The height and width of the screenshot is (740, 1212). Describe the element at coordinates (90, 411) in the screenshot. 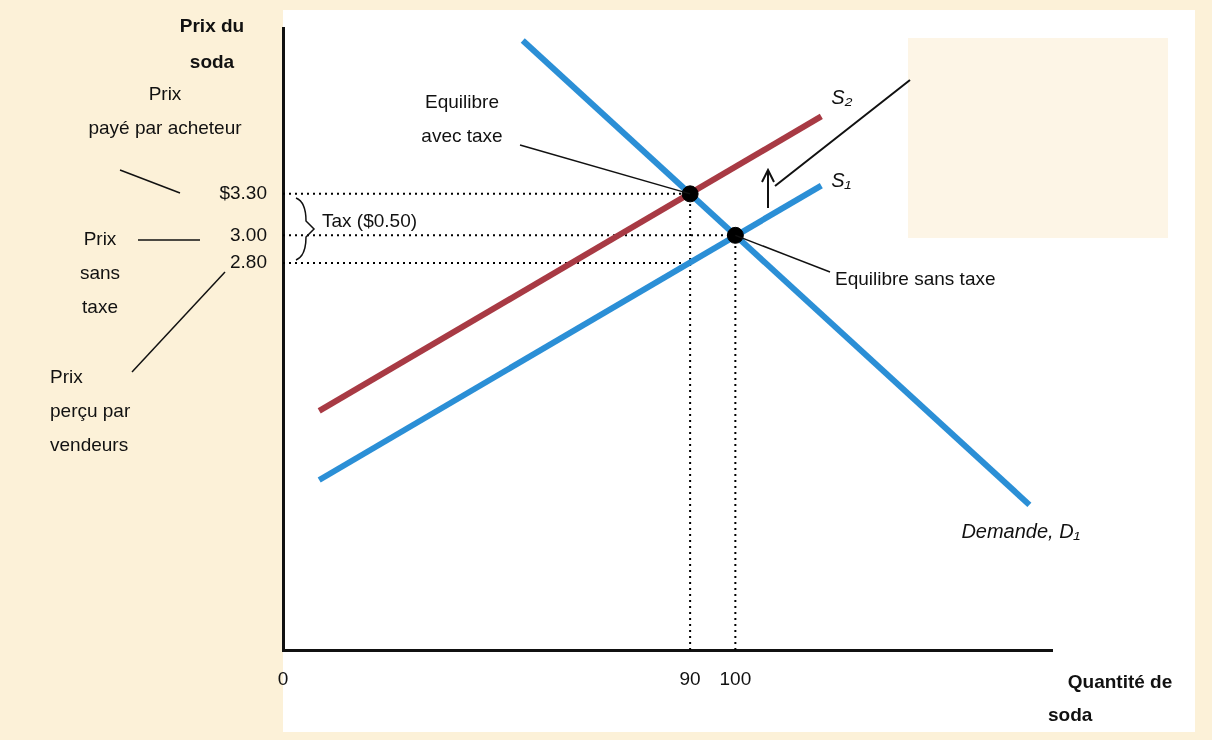

I see `text: Prix perçu par vendeurs` at that location.